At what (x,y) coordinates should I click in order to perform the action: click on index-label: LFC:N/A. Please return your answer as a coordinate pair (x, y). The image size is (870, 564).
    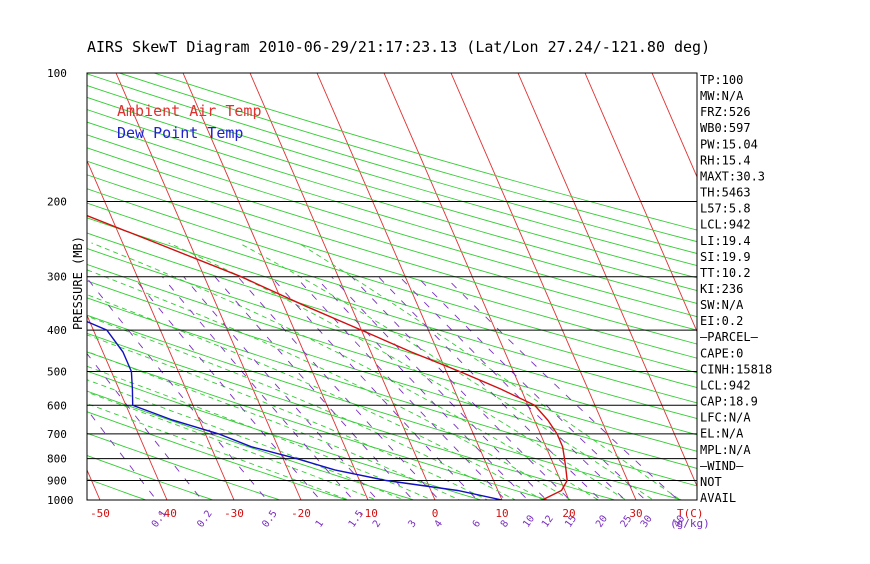
    Looking at the image, I should click on (725, 418).